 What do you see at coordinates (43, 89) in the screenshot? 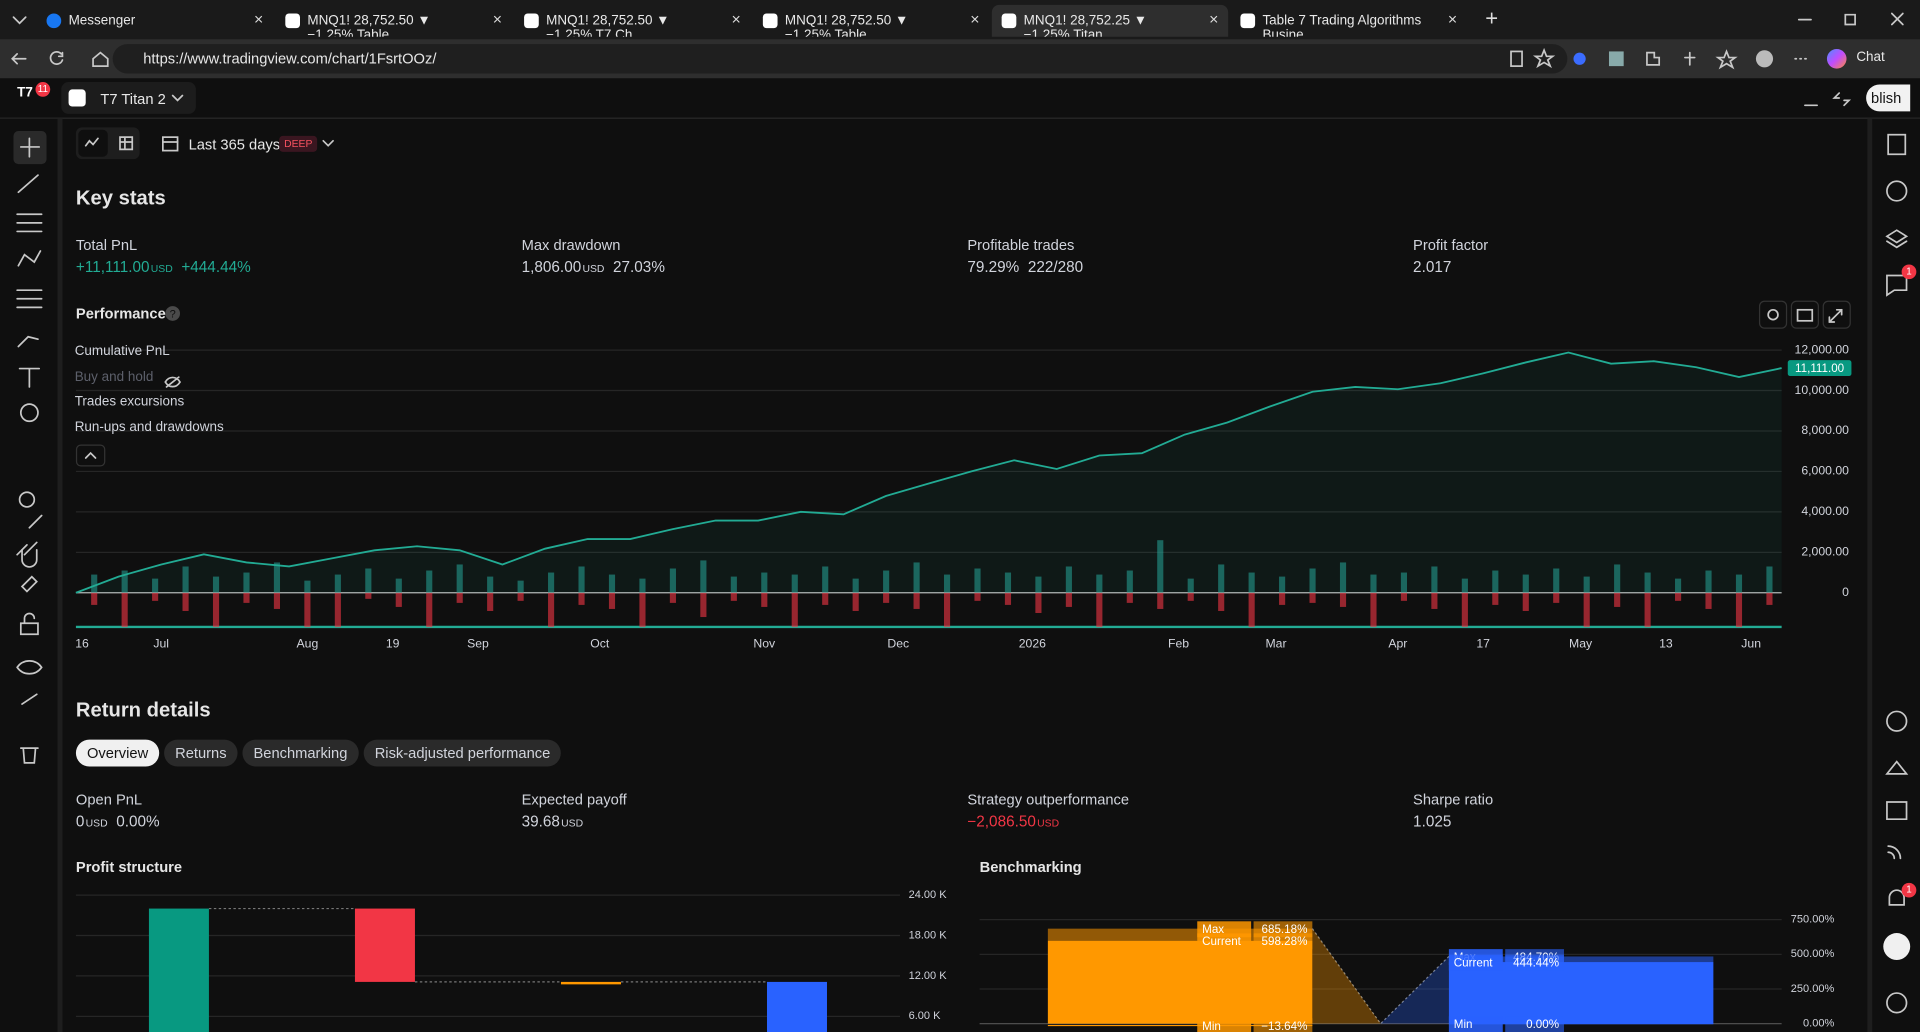
I see `logo-badge: 11` at bounding box center [43, 89].